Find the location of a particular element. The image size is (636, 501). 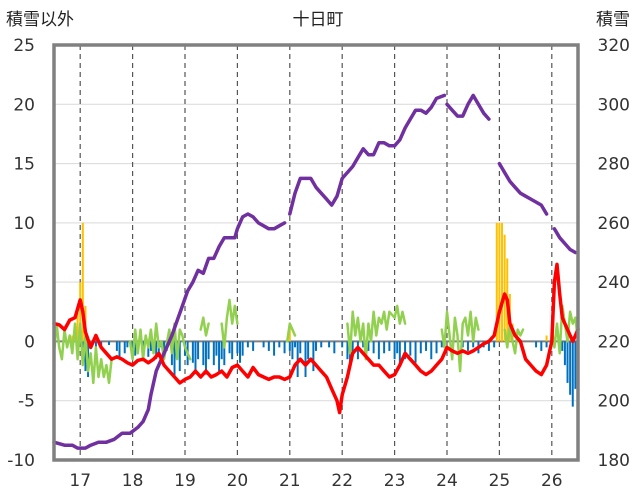

x-tick-label: 23 is located at coordinates (395, 481).